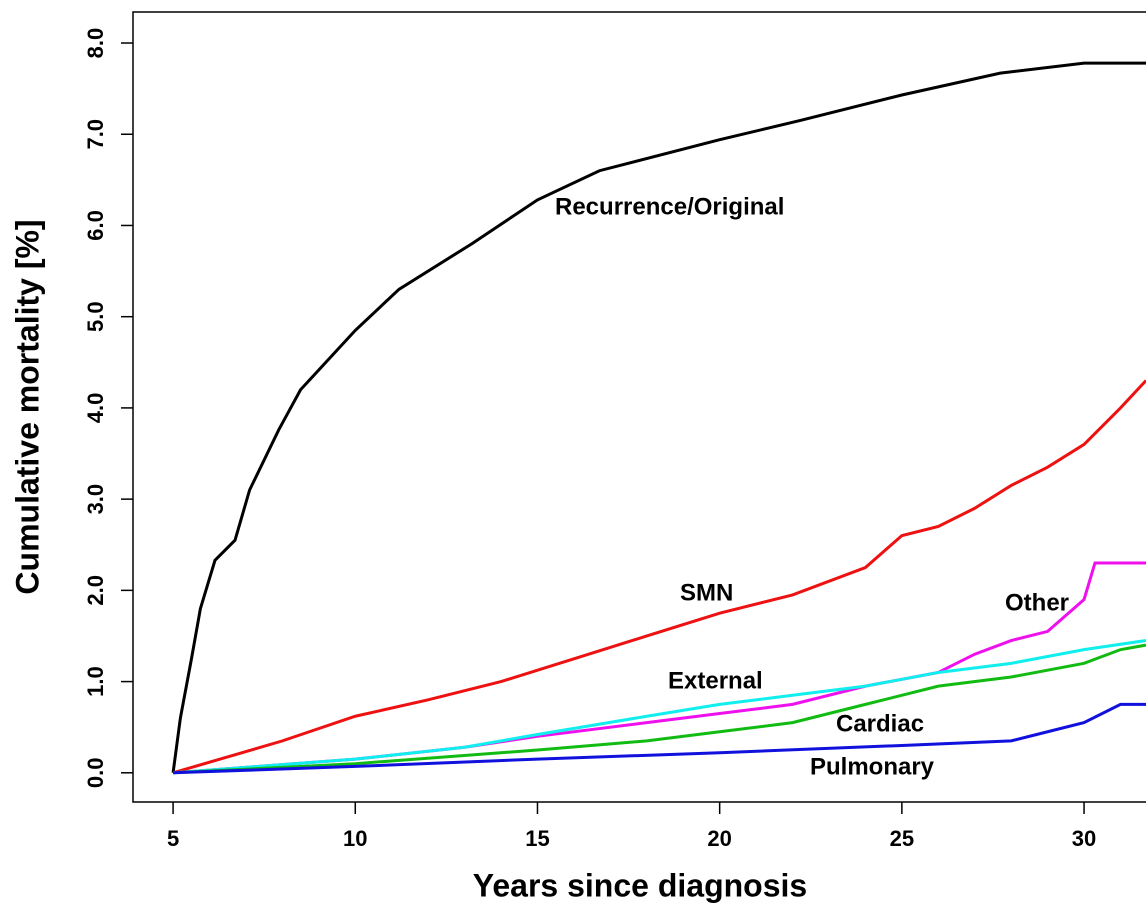  I want to click on y-tick-label: 4.0, so click(95, 408).